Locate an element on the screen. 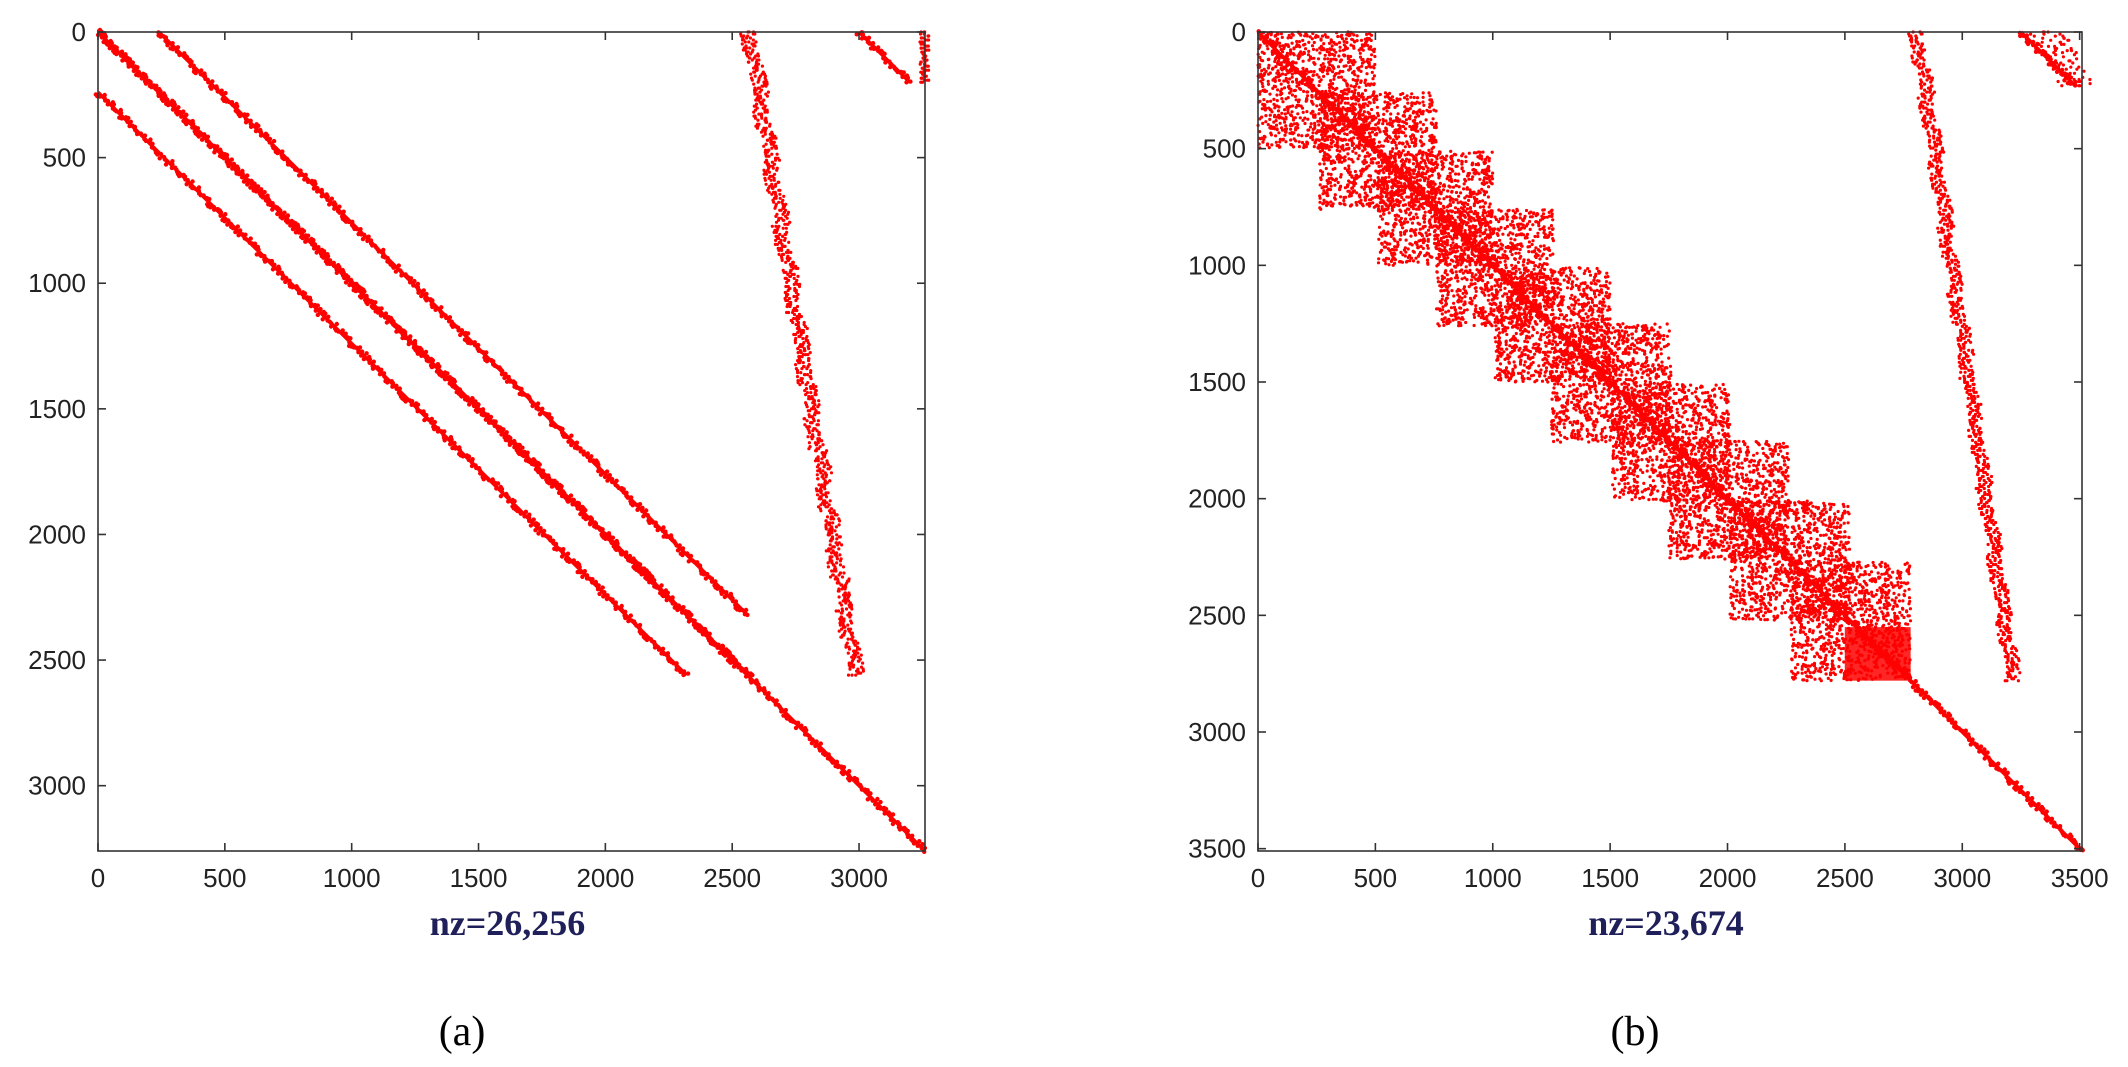  y-tick-label-a-1: 500 is located at coordinates (64, 158).